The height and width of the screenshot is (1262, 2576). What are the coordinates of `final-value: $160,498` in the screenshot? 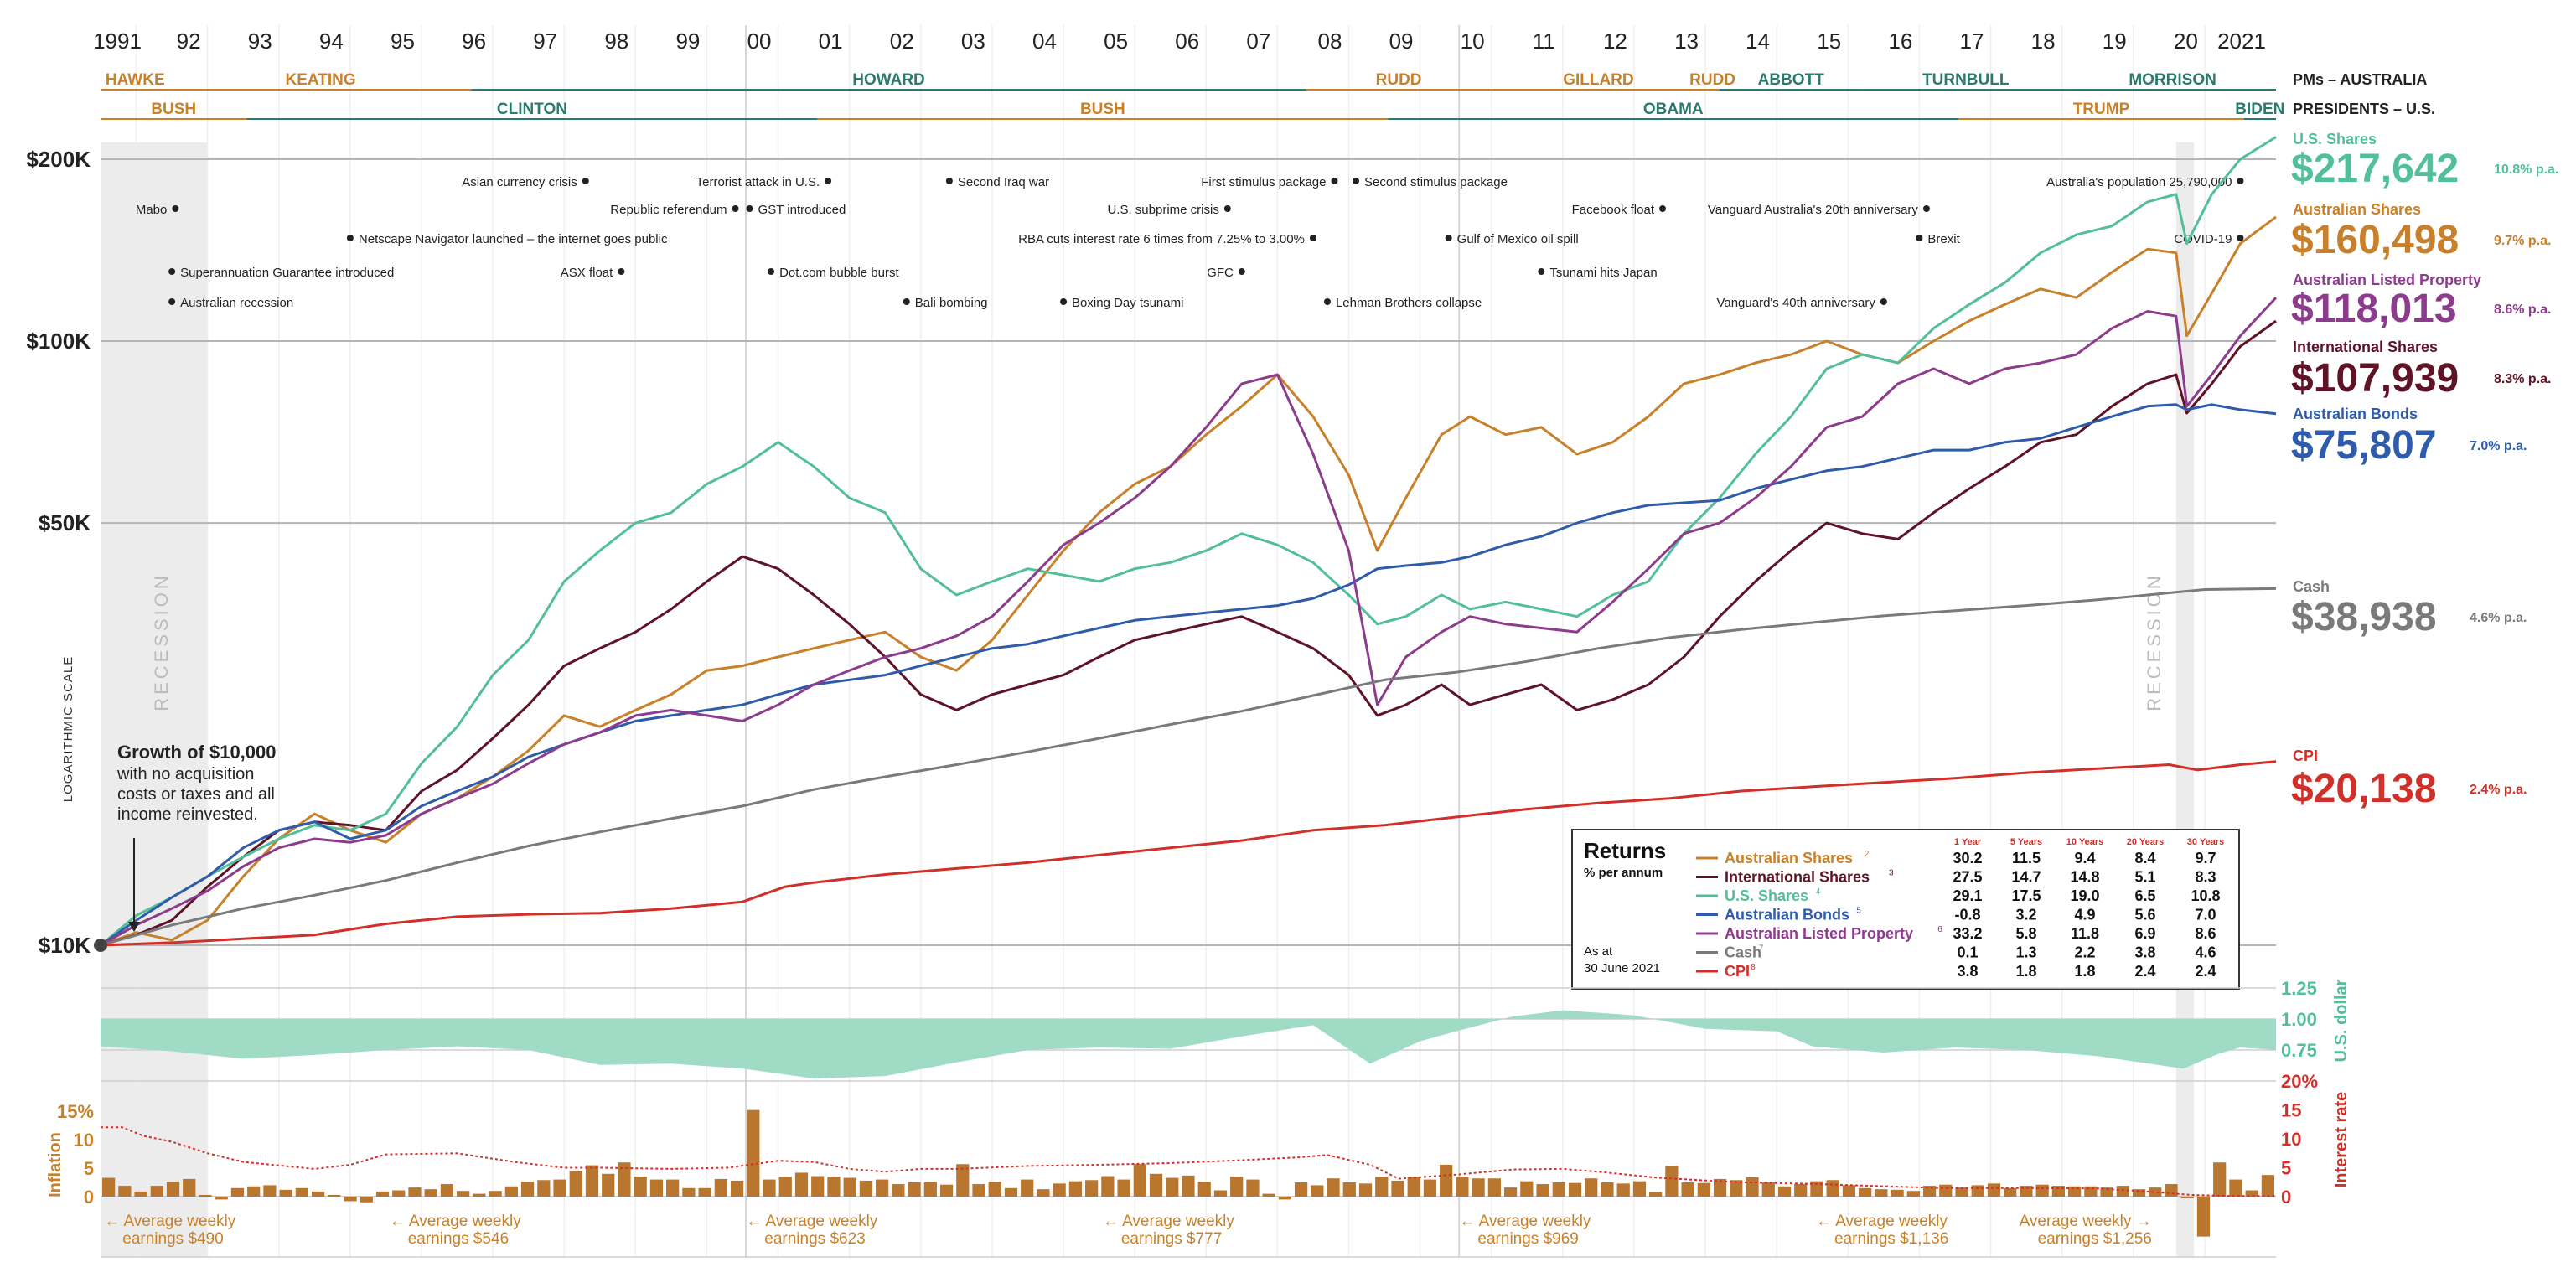 It's located at (2375, 240).